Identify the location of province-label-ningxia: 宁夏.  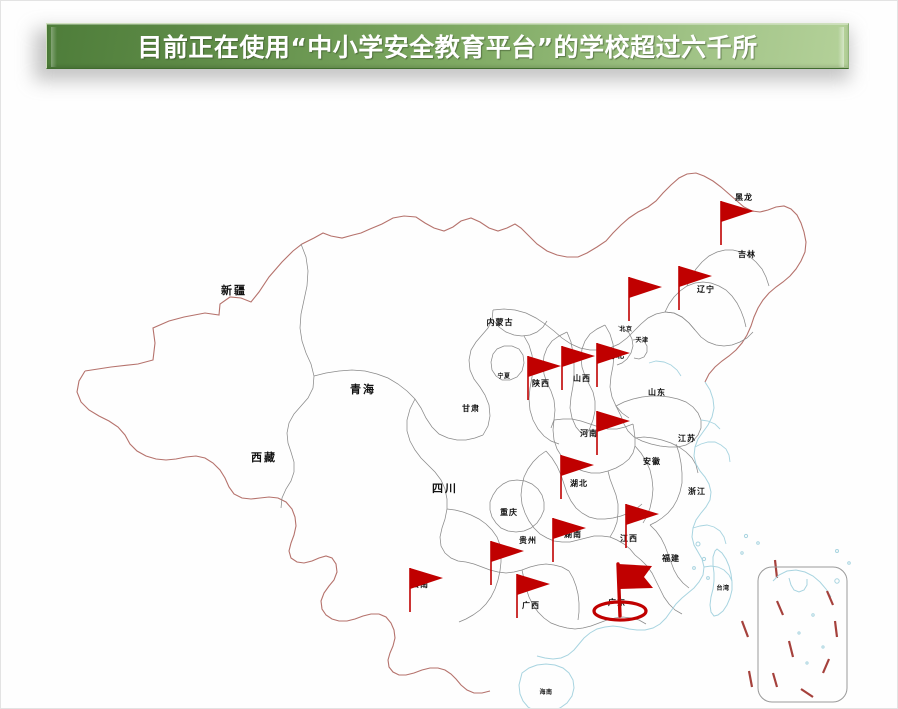
(504, 376).